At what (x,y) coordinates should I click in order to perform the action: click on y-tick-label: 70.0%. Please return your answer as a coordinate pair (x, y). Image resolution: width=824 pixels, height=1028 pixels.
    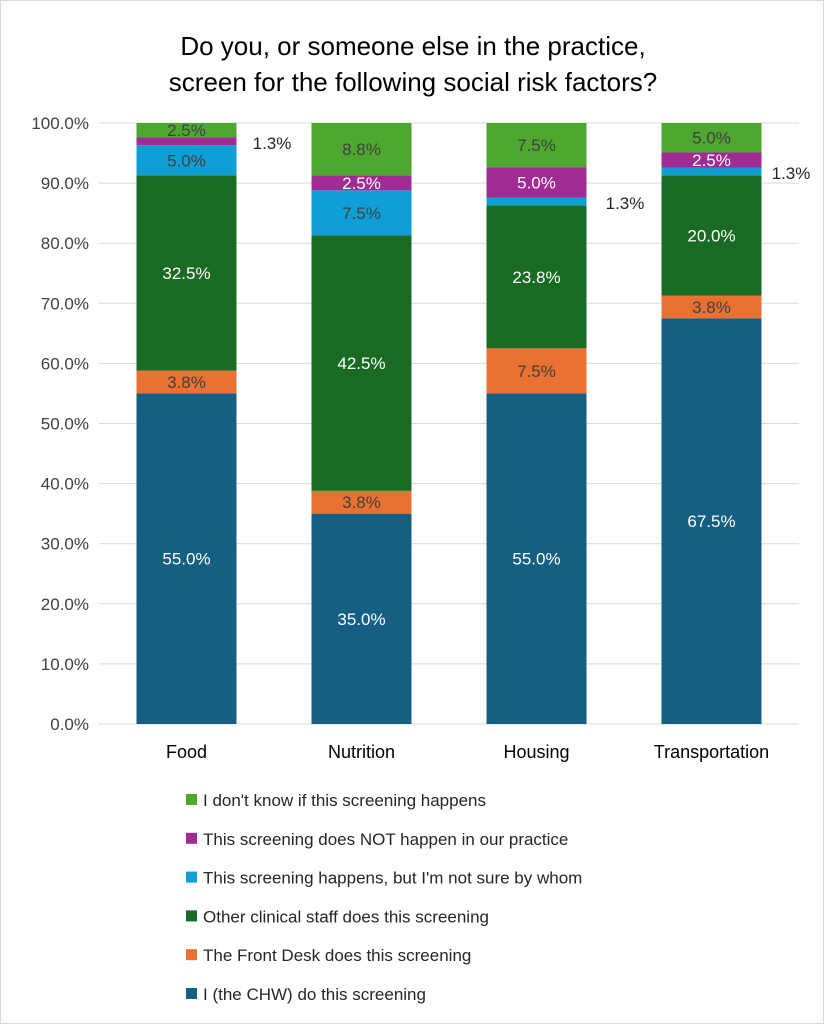
    Looking at the image, I should click on (65, 303).